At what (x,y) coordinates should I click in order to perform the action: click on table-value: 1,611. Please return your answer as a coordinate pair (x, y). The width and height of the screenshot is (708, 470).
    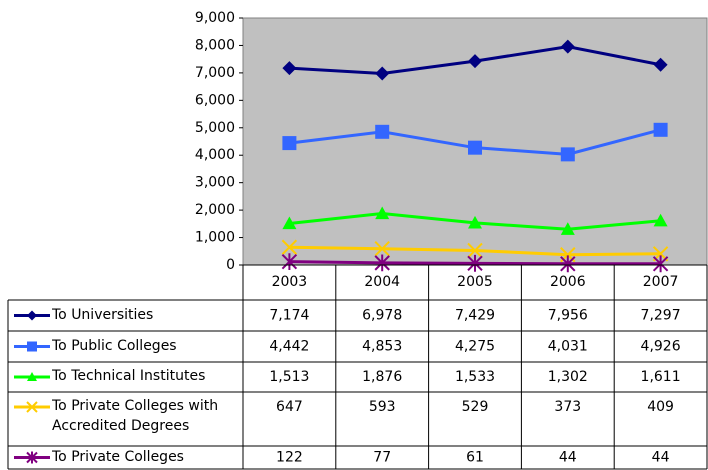
    Looking at the image, I should click on (661, 377).